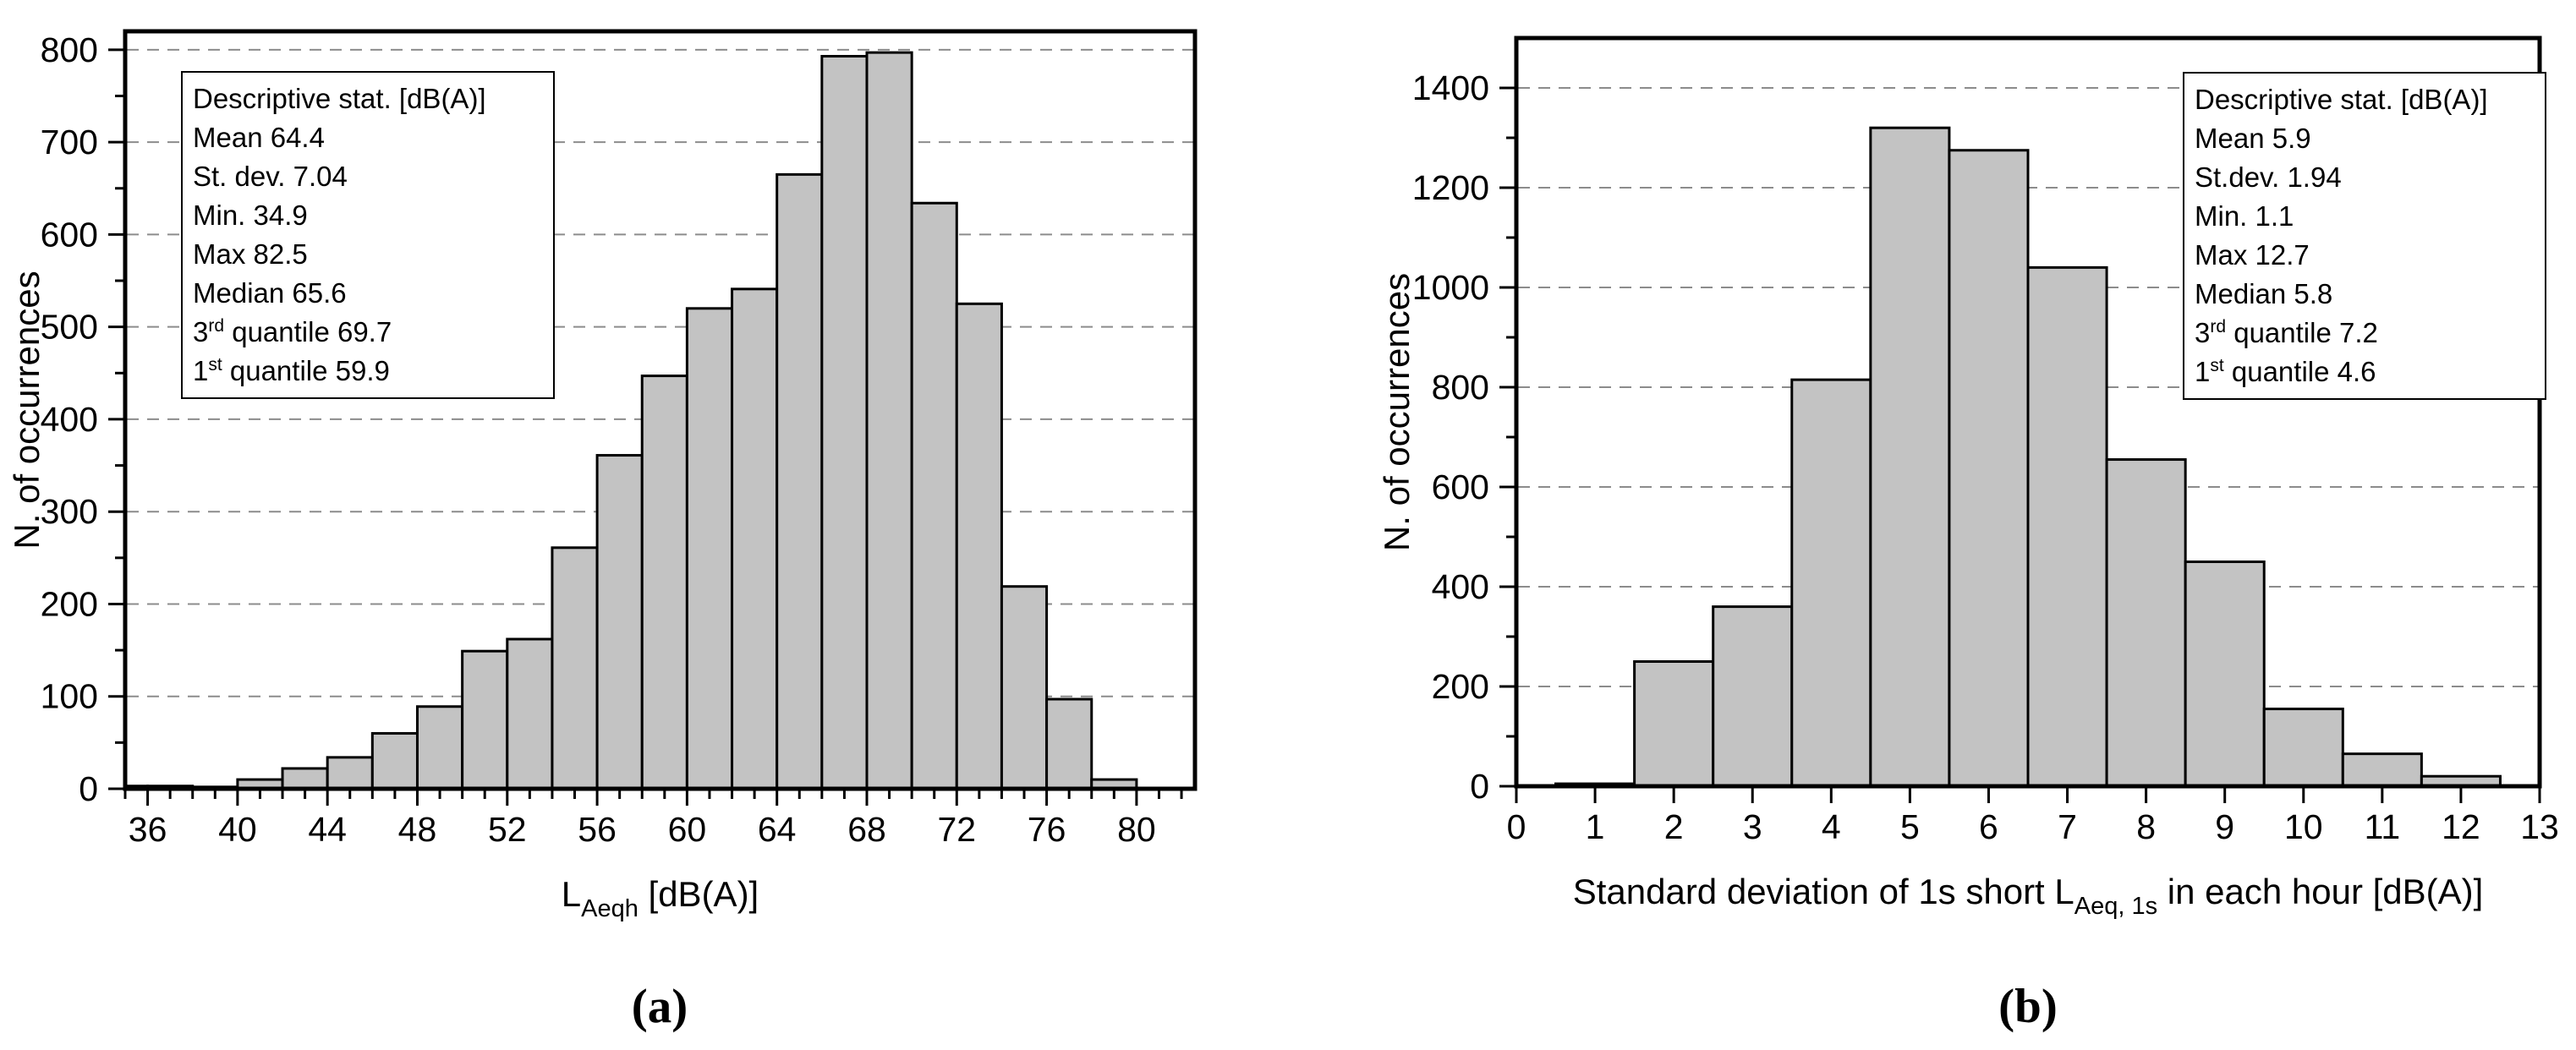  I want to click on stats-line: Mean 5.9, so click(2253, 138).